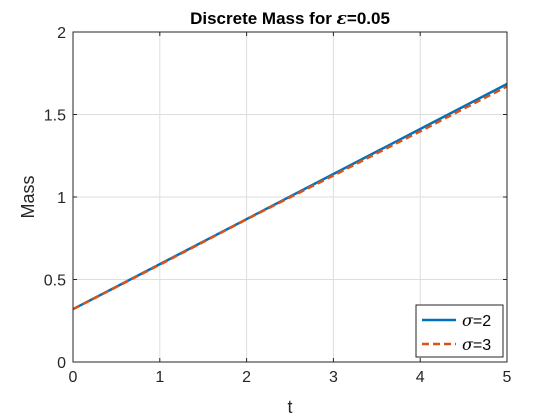 The height and width of the screenshot is (420, 560). What do you see at coordinates (73, 377) in the screenshot?
I see `x-tick-label: 0` at bounding box center [73, 377].